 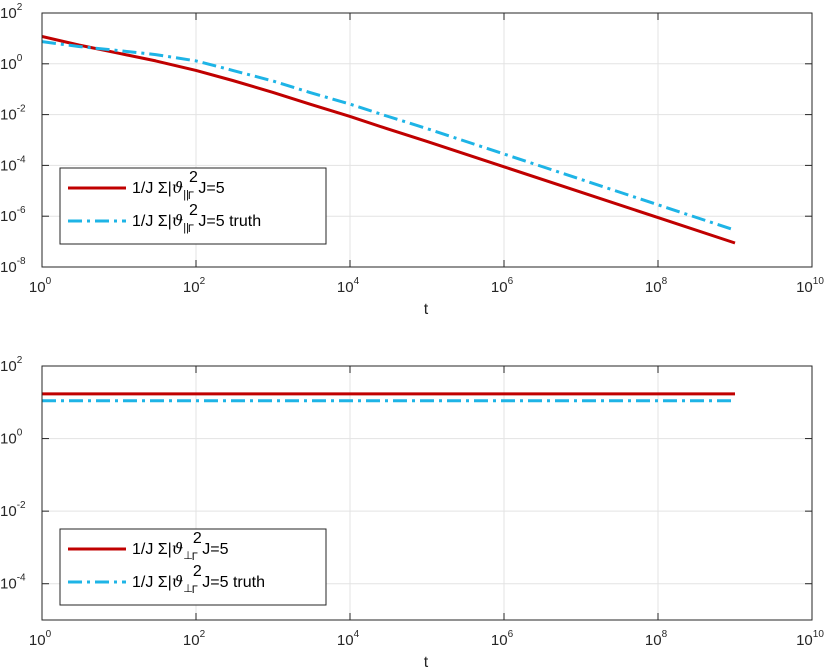 I want to click on legend-entry: 1/J Σ|ϑ||2 Γ J=5, so click(x=178, y=185).